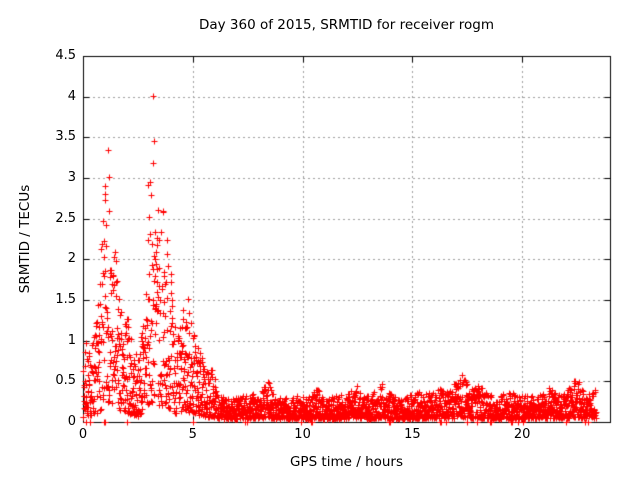 Image resolution: width=640 pixels, height=480 pixels. Describe the element at coordinates (71, 340) in the screenshot. I see `y-tick-label: 1` at that location.